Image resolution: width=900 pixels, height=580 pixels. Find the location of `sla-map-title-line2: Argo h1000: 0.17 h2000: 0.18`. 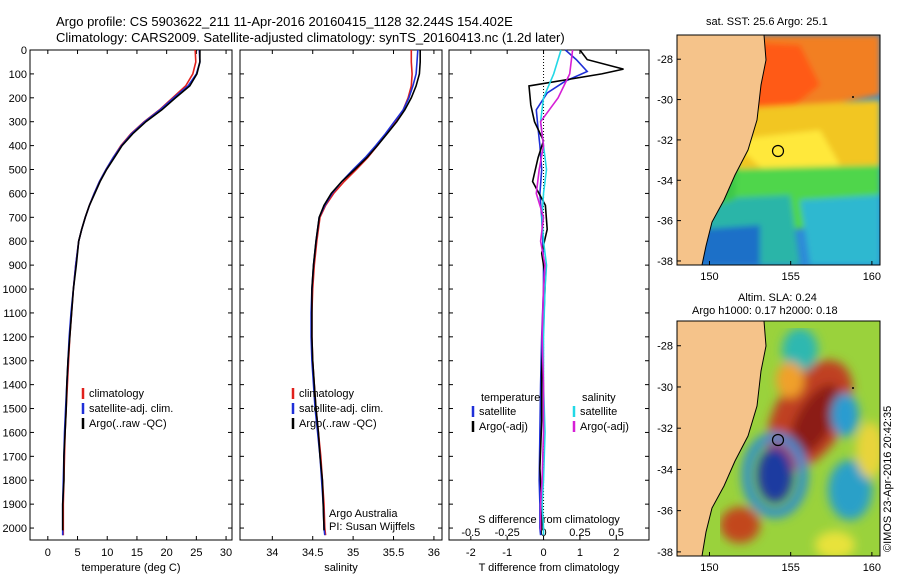

sla-map-title-line2: Argo h1000: 0.17 h2000: 0.18 is located at coordinates (765, 311).